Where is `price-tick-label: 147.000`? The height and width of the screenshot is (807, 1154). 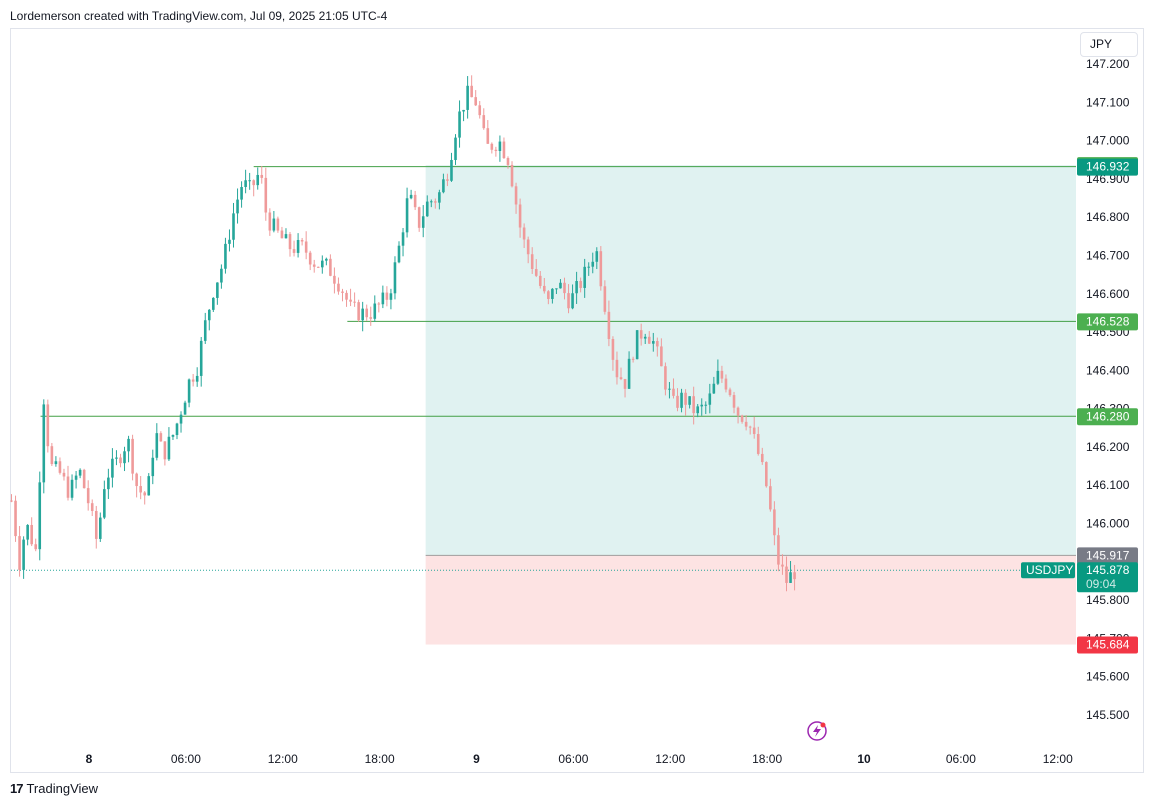 price-tick-label: 147.000 is located at coordinates (1108, 141).